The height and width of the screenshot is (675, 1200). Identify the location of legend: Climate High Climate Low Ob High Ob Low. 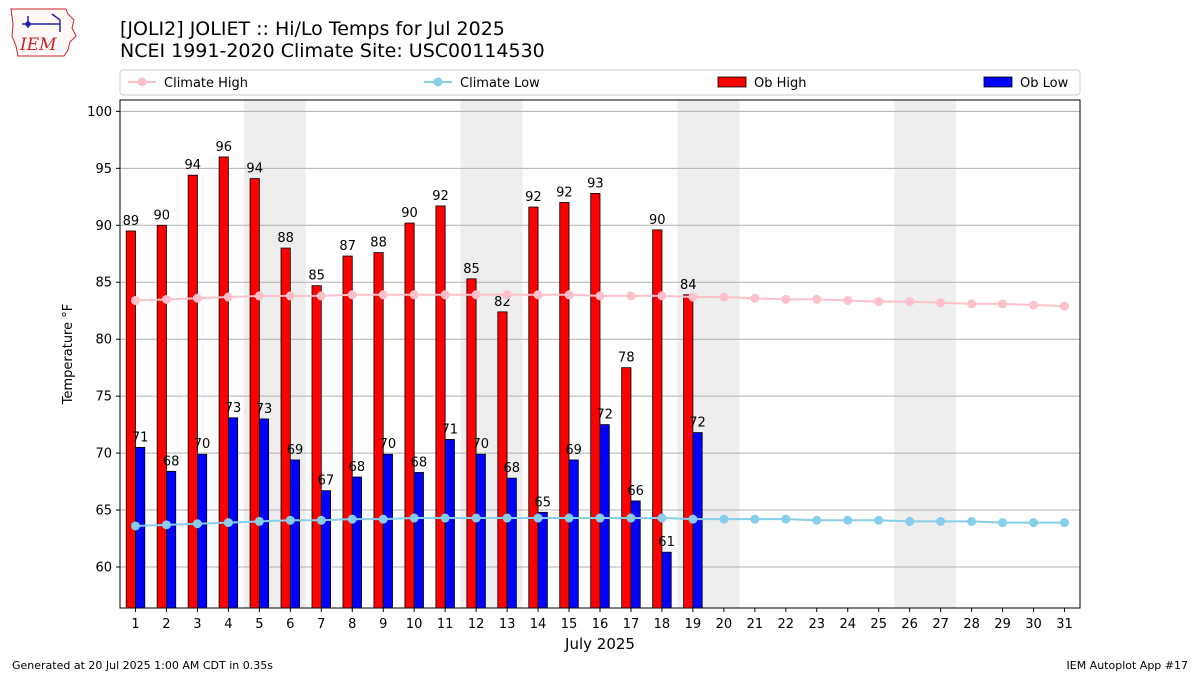
(600, 82).